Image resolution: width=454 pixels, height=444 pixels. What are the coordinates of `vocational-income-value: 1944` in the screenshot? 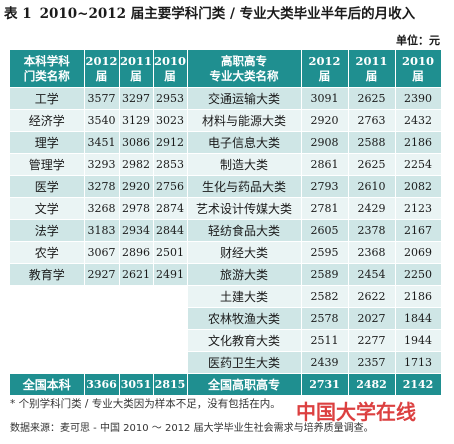 It's located at (418, 340).